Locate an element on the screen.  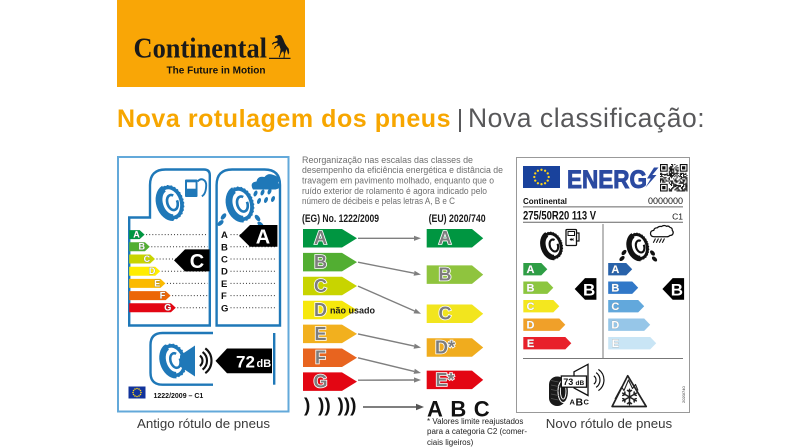
svg-text: C1 is located at coordinates (677, 216).